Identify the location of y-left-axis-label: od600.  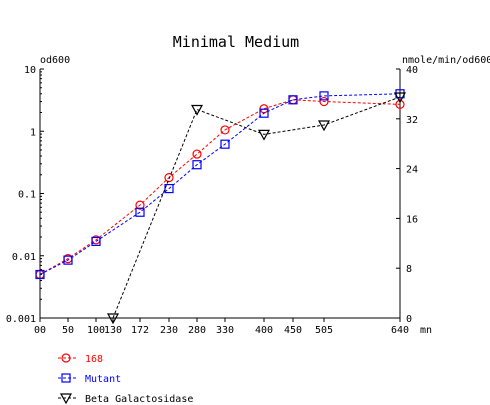
(55, 60).